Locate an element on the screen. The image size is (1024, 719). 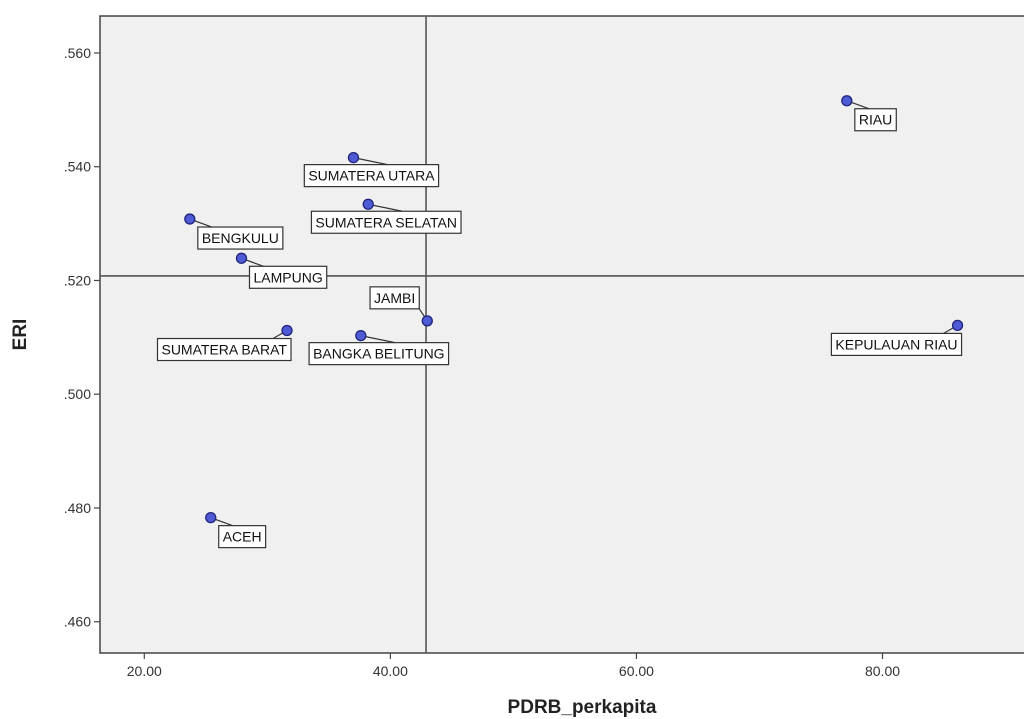
point-label: SUMATERA SELATAN is located at coordinates (386, 222).